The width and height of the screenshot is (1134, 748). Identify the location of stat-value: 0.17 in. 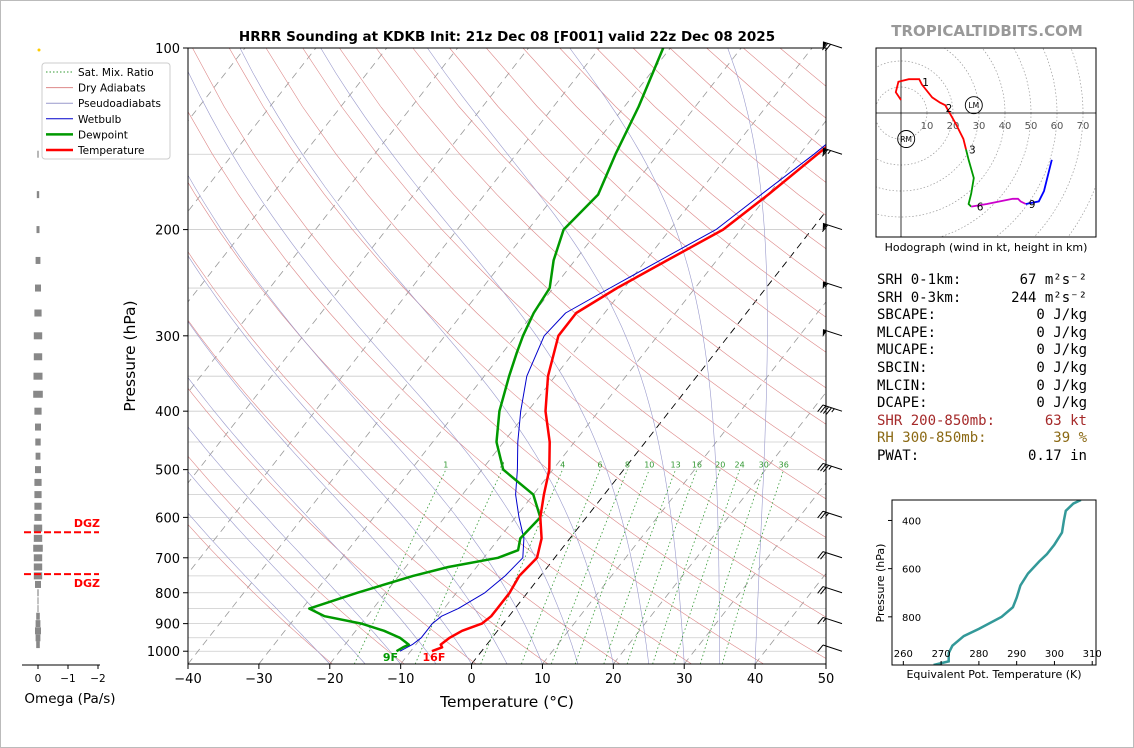
(1057, 455).